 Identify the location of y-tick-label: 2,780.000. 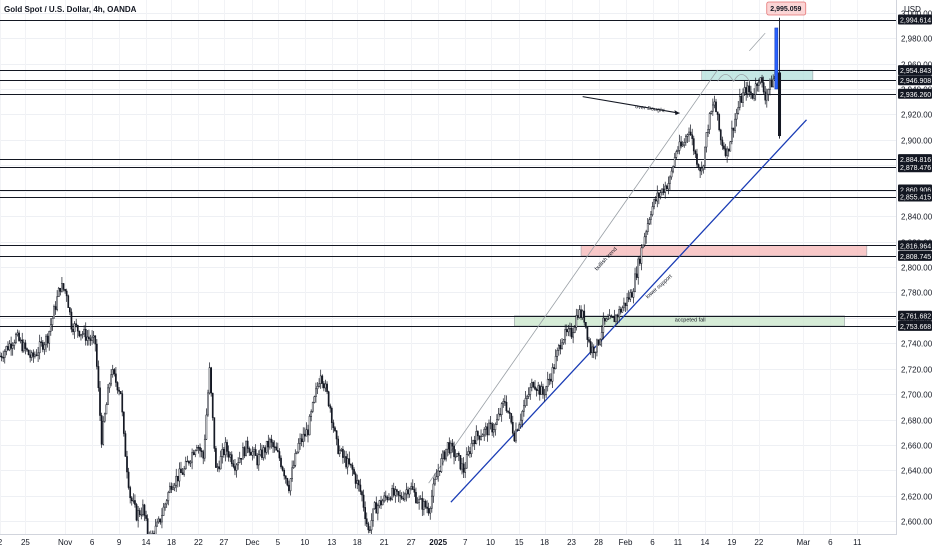
(916, 293).